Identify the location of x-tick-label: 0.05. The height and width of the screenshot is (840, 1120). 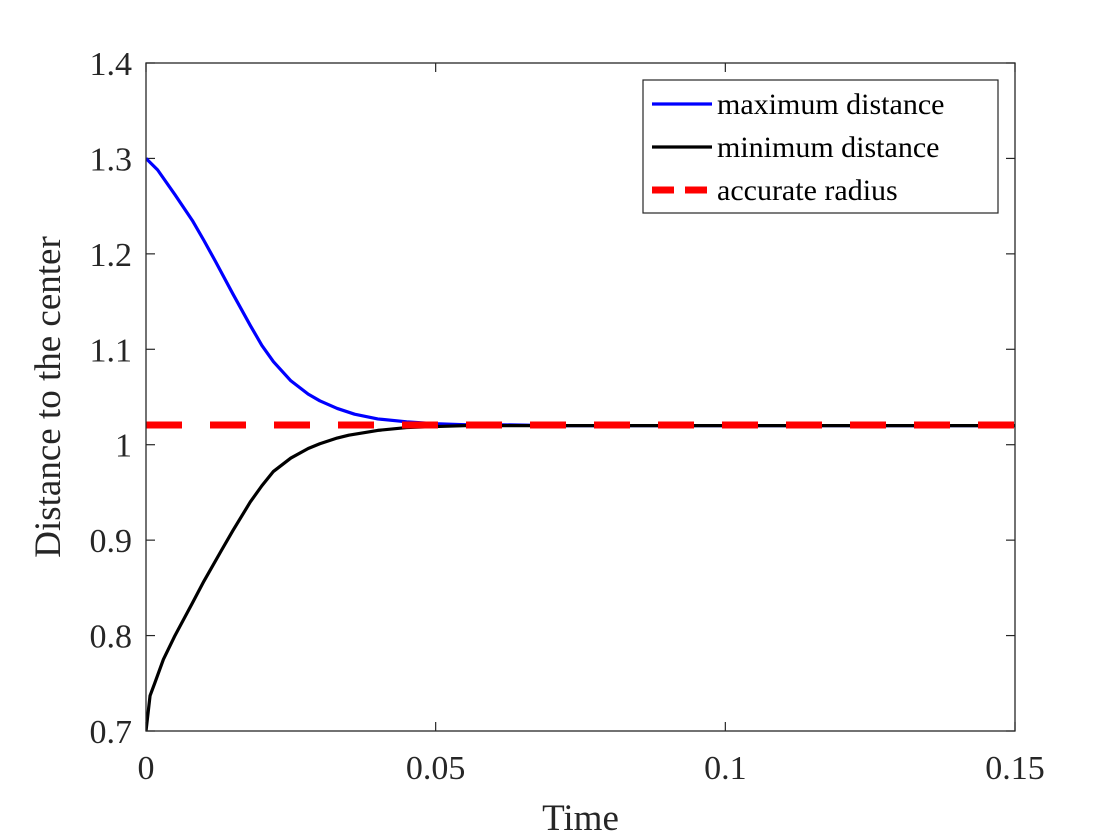
(436, 768).